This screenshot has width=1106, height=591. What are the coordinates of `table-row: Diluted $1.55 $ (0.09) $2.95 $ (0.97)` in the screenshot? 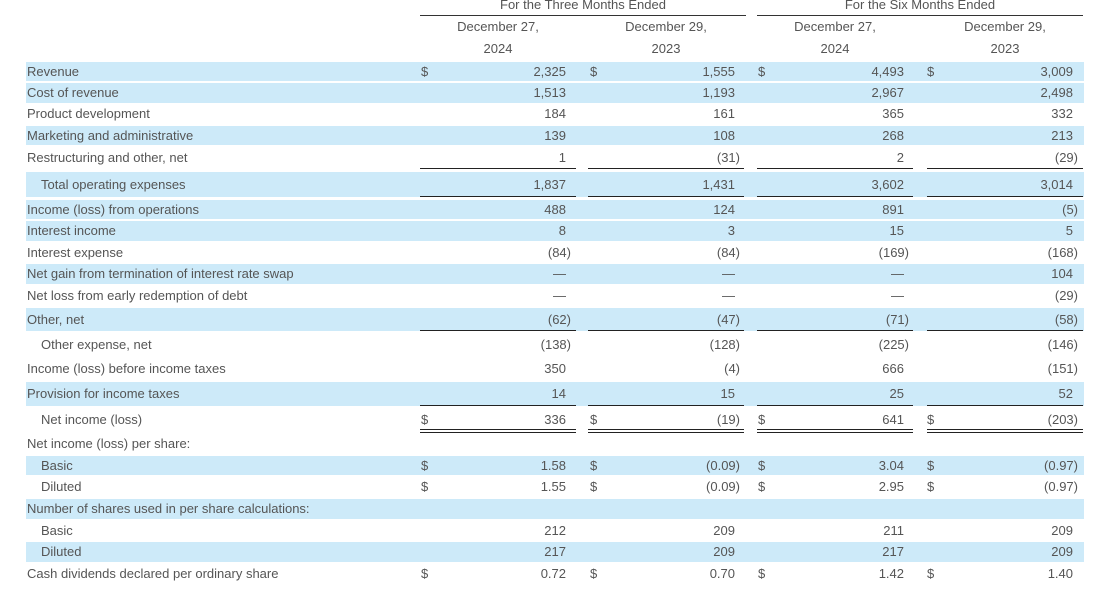 It's located at (555, 486).